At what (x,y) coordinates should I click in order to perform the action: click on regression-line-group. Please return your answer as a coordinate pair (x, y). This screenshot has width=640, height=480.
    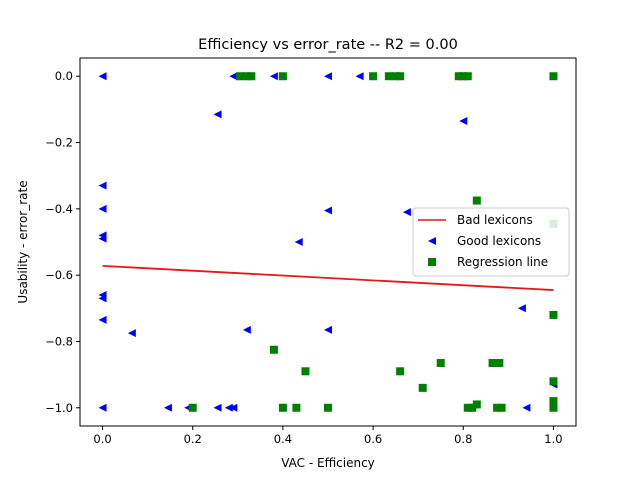
    Looking at the image, I should click on (328, 277).